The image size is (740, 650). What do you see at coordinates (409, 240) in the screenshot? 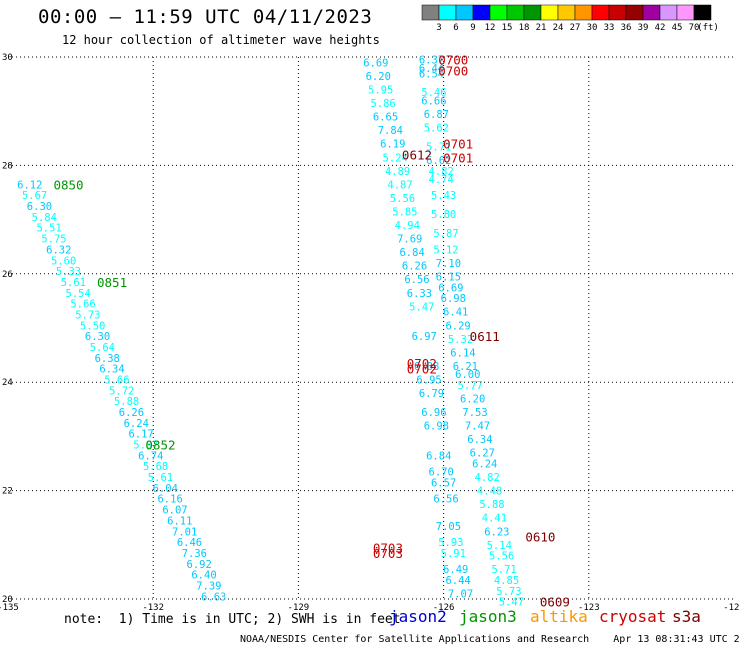
I see `data-point: 7.69` at bounding box center [409, 240].